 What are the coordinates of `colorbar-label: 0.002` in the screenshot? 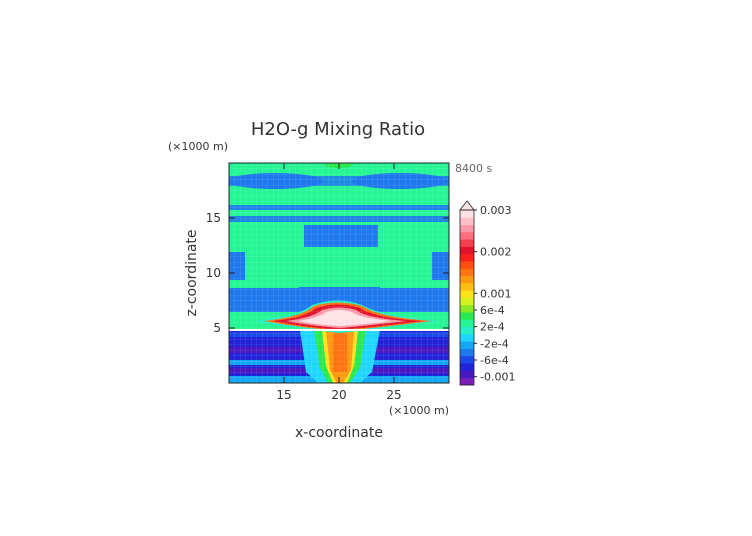 It's located at (496, 252).